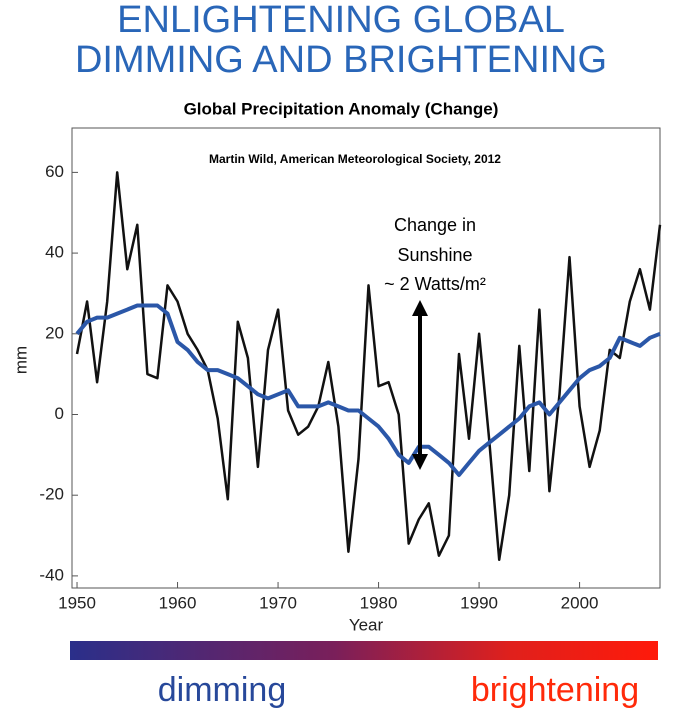  Describe the element at coordinates (341, 60) in the screenshot. I see `page-title: DIMMING AND BRIGHTENING` at that location.